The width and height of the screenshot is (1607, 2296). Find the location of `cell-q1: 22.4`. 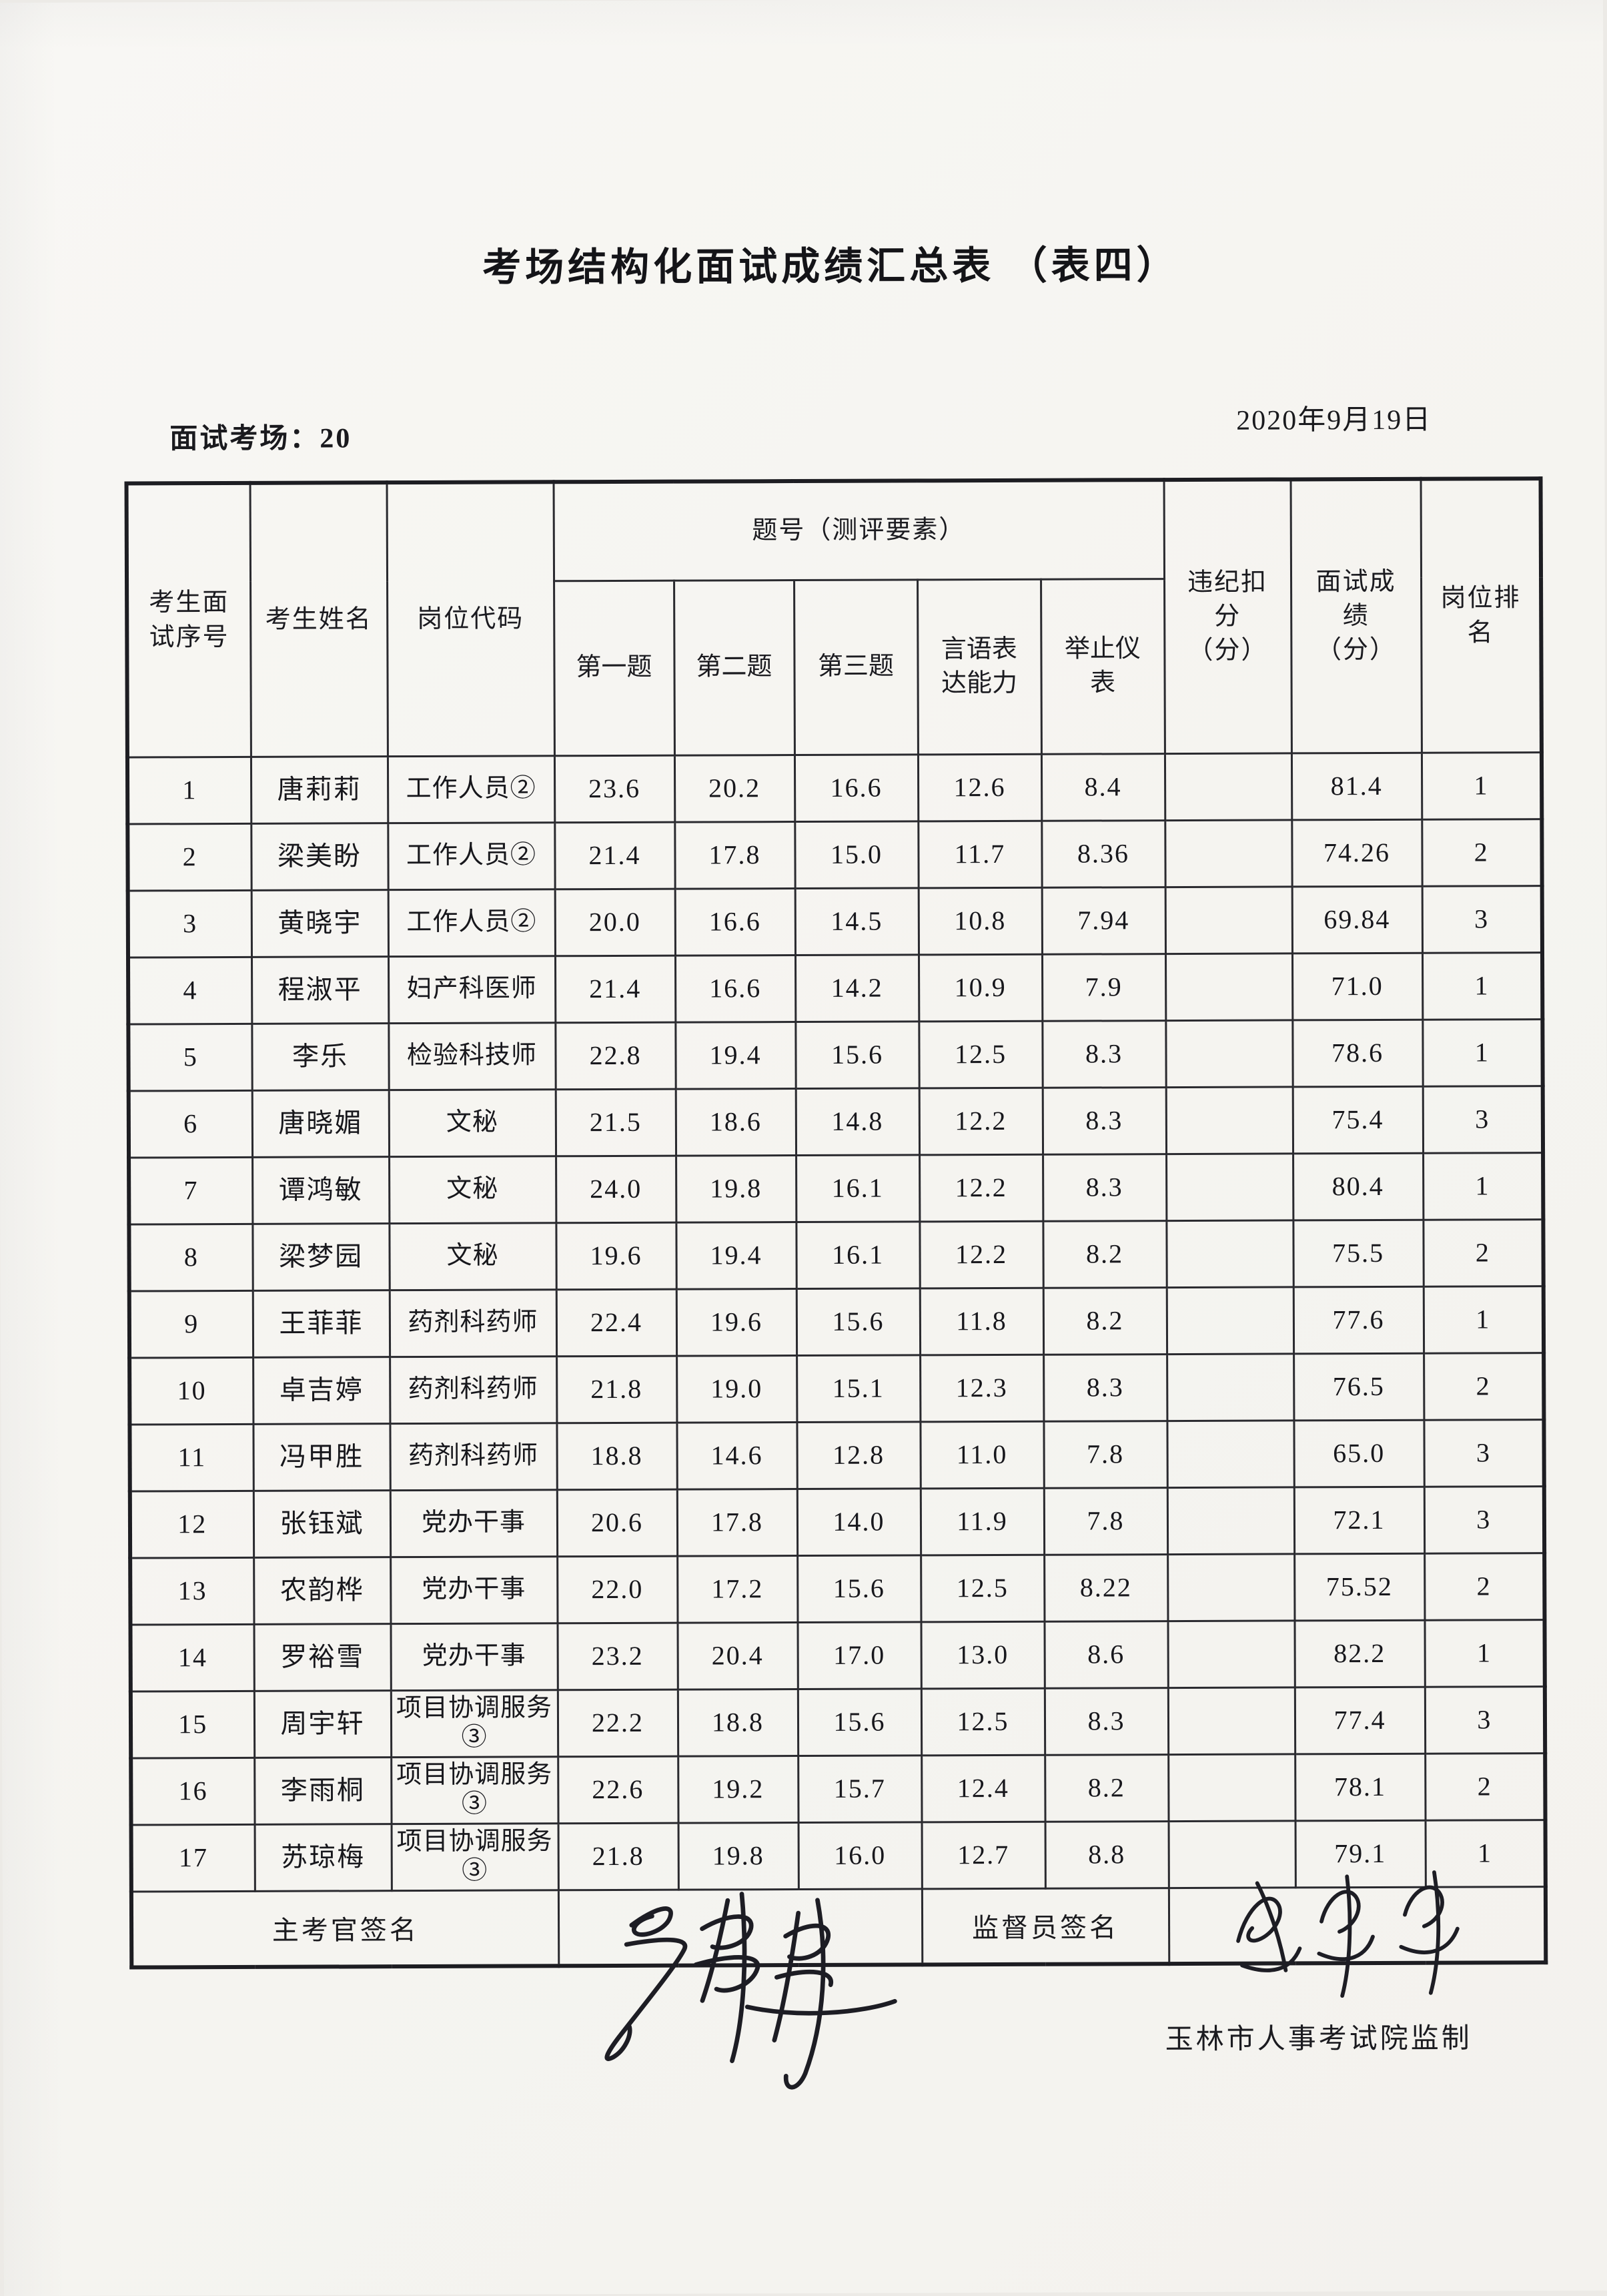

cell-q1: 22.4 is located at coordinates (616, 1322).